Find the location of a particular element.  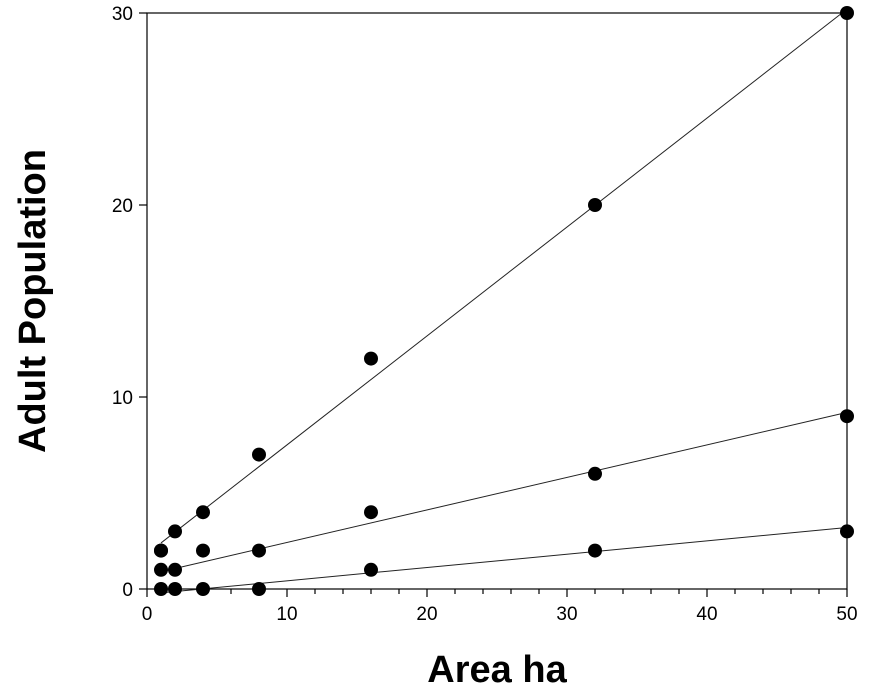

y-tick-label: 0 is located at coordinates (127, 590).